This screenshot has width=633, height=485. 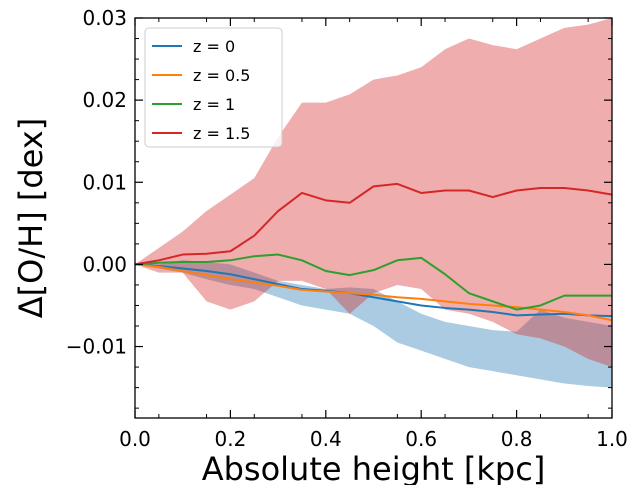 What do you see at coordinates (96, 347) in the screenshot?
I see `y-tick-label: −0.01` at bounding box center [96, 347].